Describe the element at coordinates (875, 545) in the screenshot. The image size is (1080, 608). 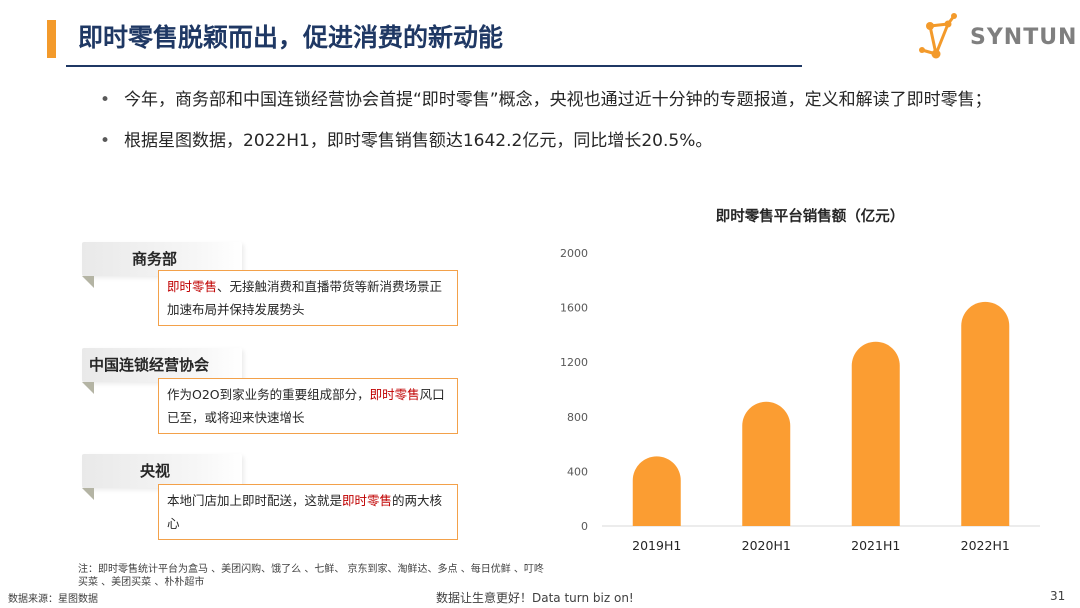
I see `x-tick-label: 2021H1` at that location.